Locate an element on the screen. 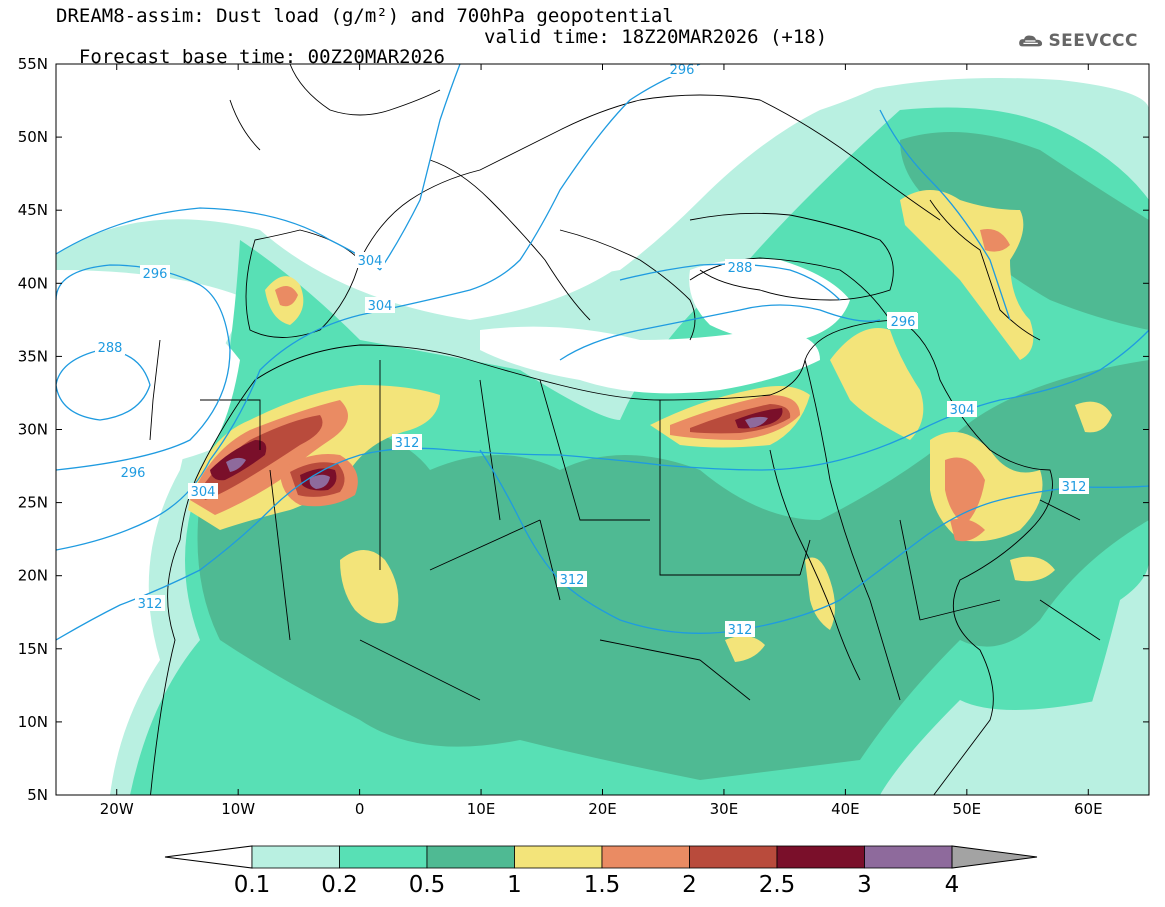  colorbar-label: 1 is located at coordinates (514, 885).